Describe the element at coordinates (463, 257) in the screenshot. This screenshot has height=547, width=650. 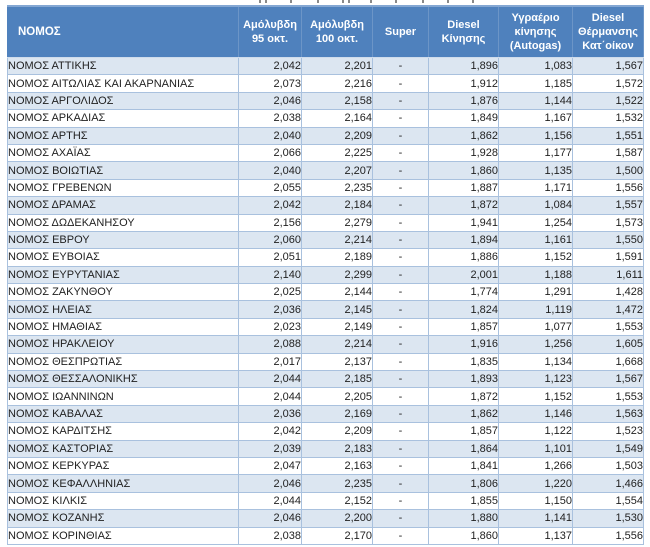
I see `cell-diesel: 1,886` at that location.